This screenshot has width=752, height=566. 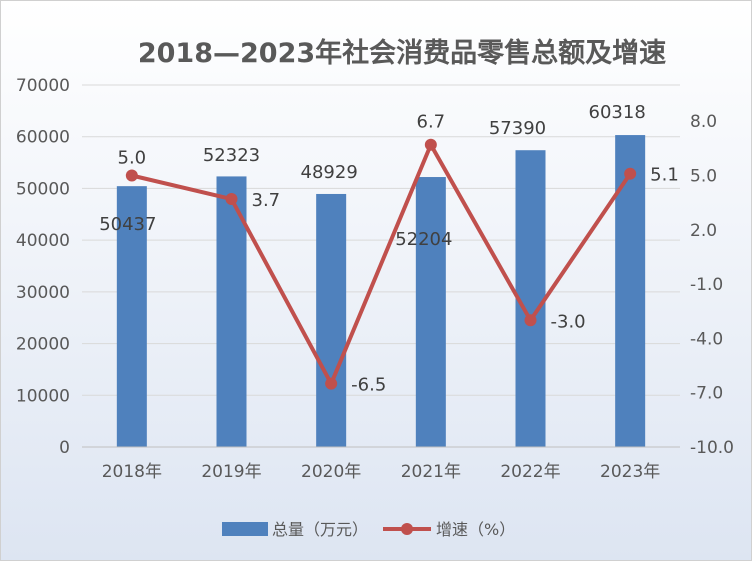 What do you see at coordinates (331, 472) in the screenshot?
I see `x-axis-tick-label: 2020年` at bounding box center [331, 472].